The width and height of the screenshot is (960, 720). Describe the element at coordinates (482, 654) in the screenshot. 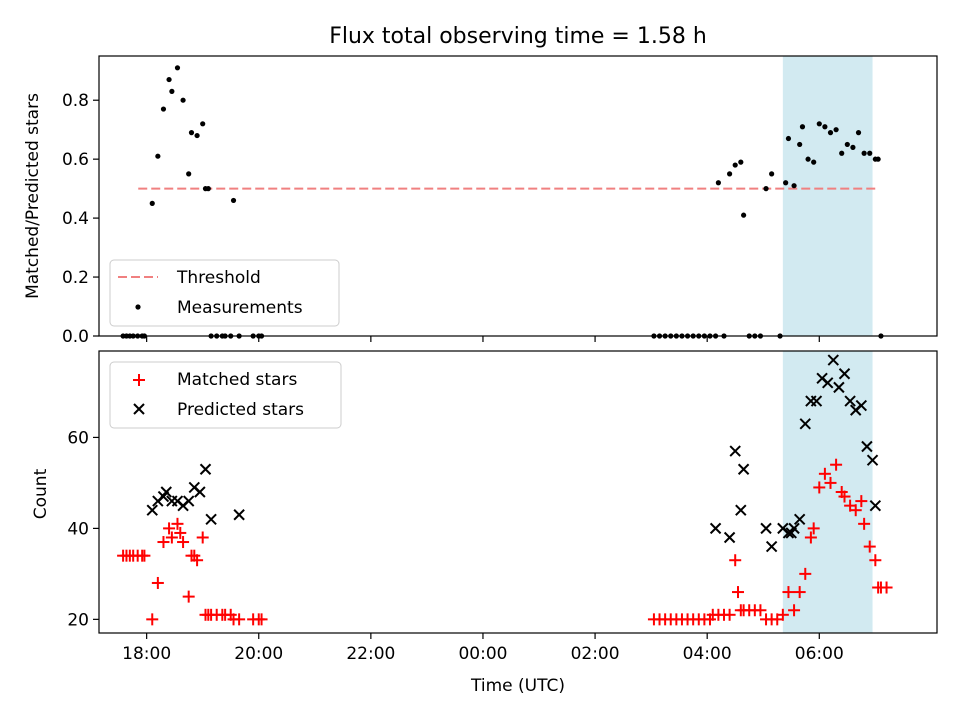

I see `x-tick-label: 00:00` at that location.